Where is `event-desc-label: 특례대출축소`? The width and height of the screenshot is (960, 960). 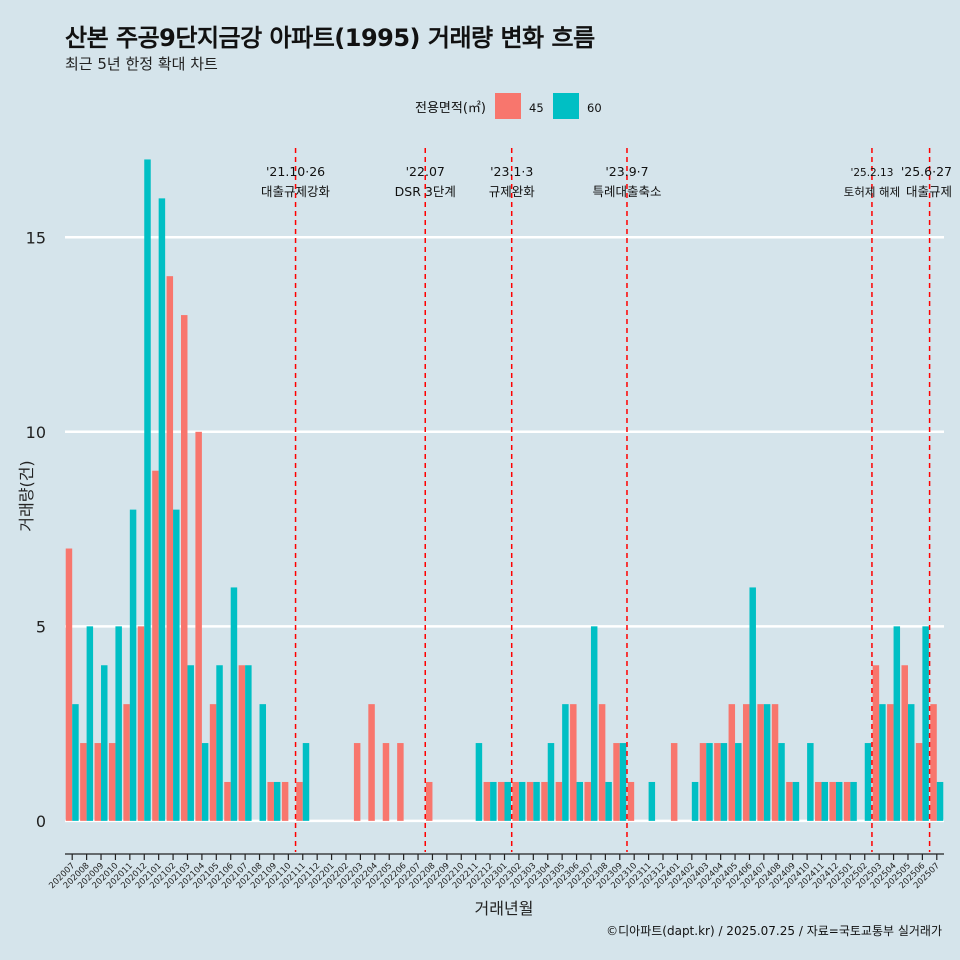 event-desc-label: 특례대출축소 is located at coordinates (626, 191).